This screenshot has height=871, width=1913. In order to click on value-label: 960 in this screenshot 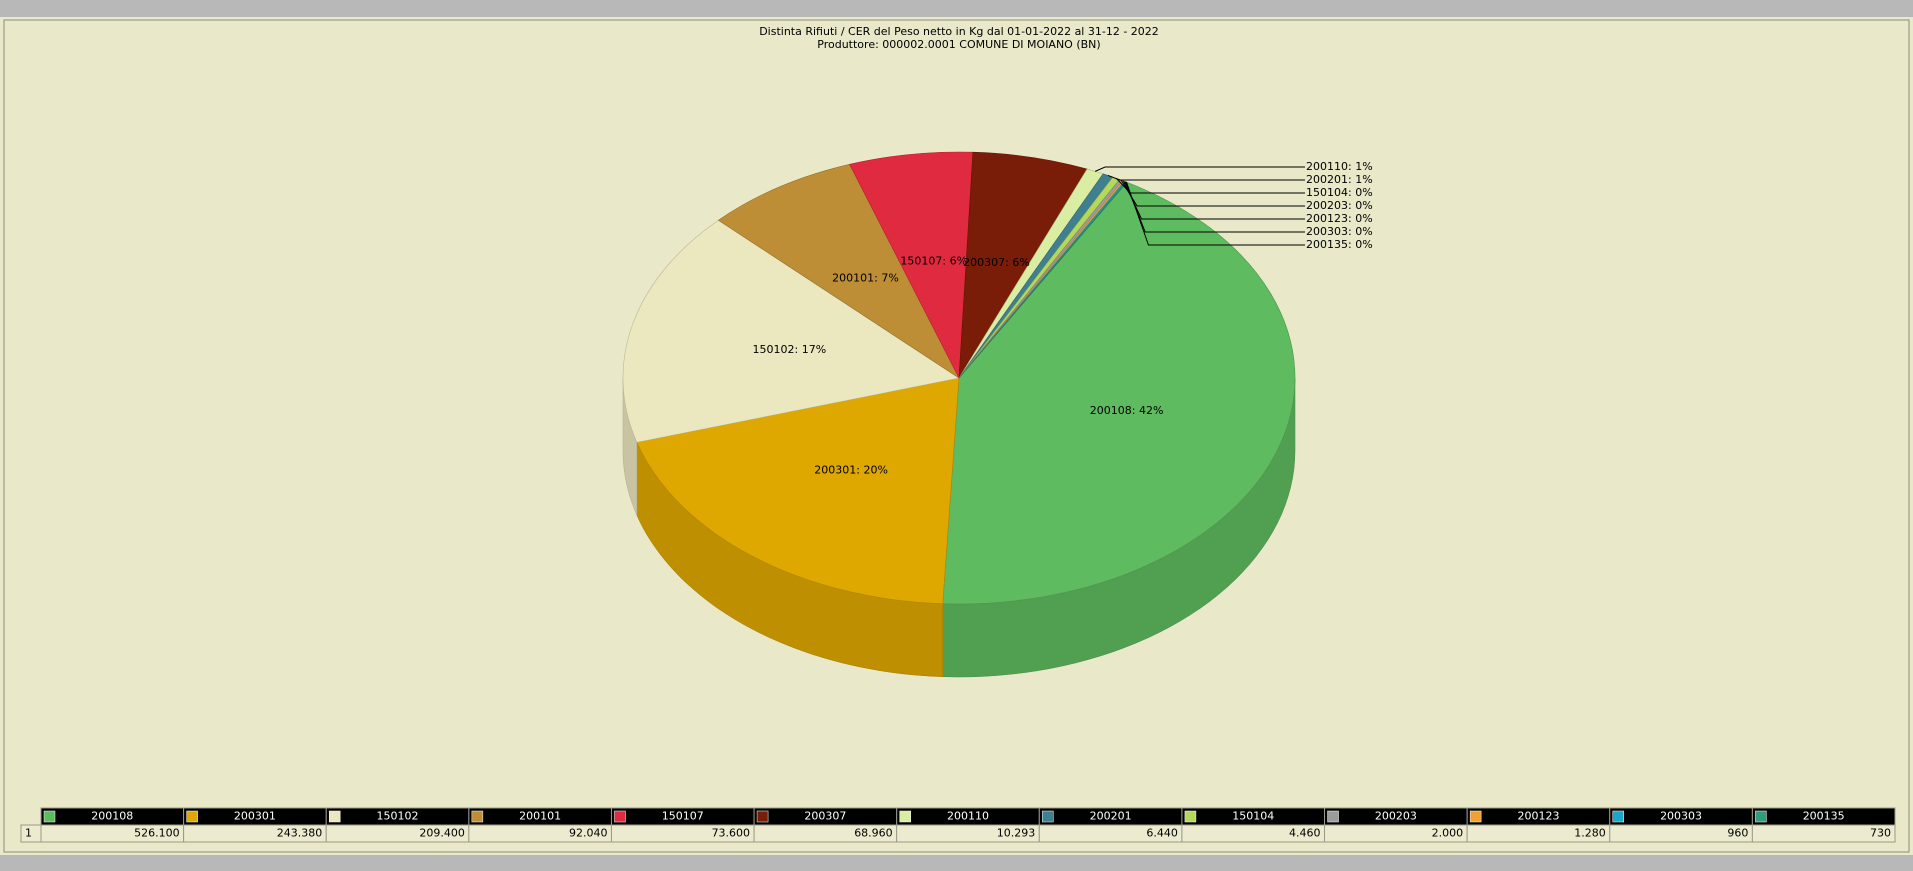, I will do `click(1737, 833)`.